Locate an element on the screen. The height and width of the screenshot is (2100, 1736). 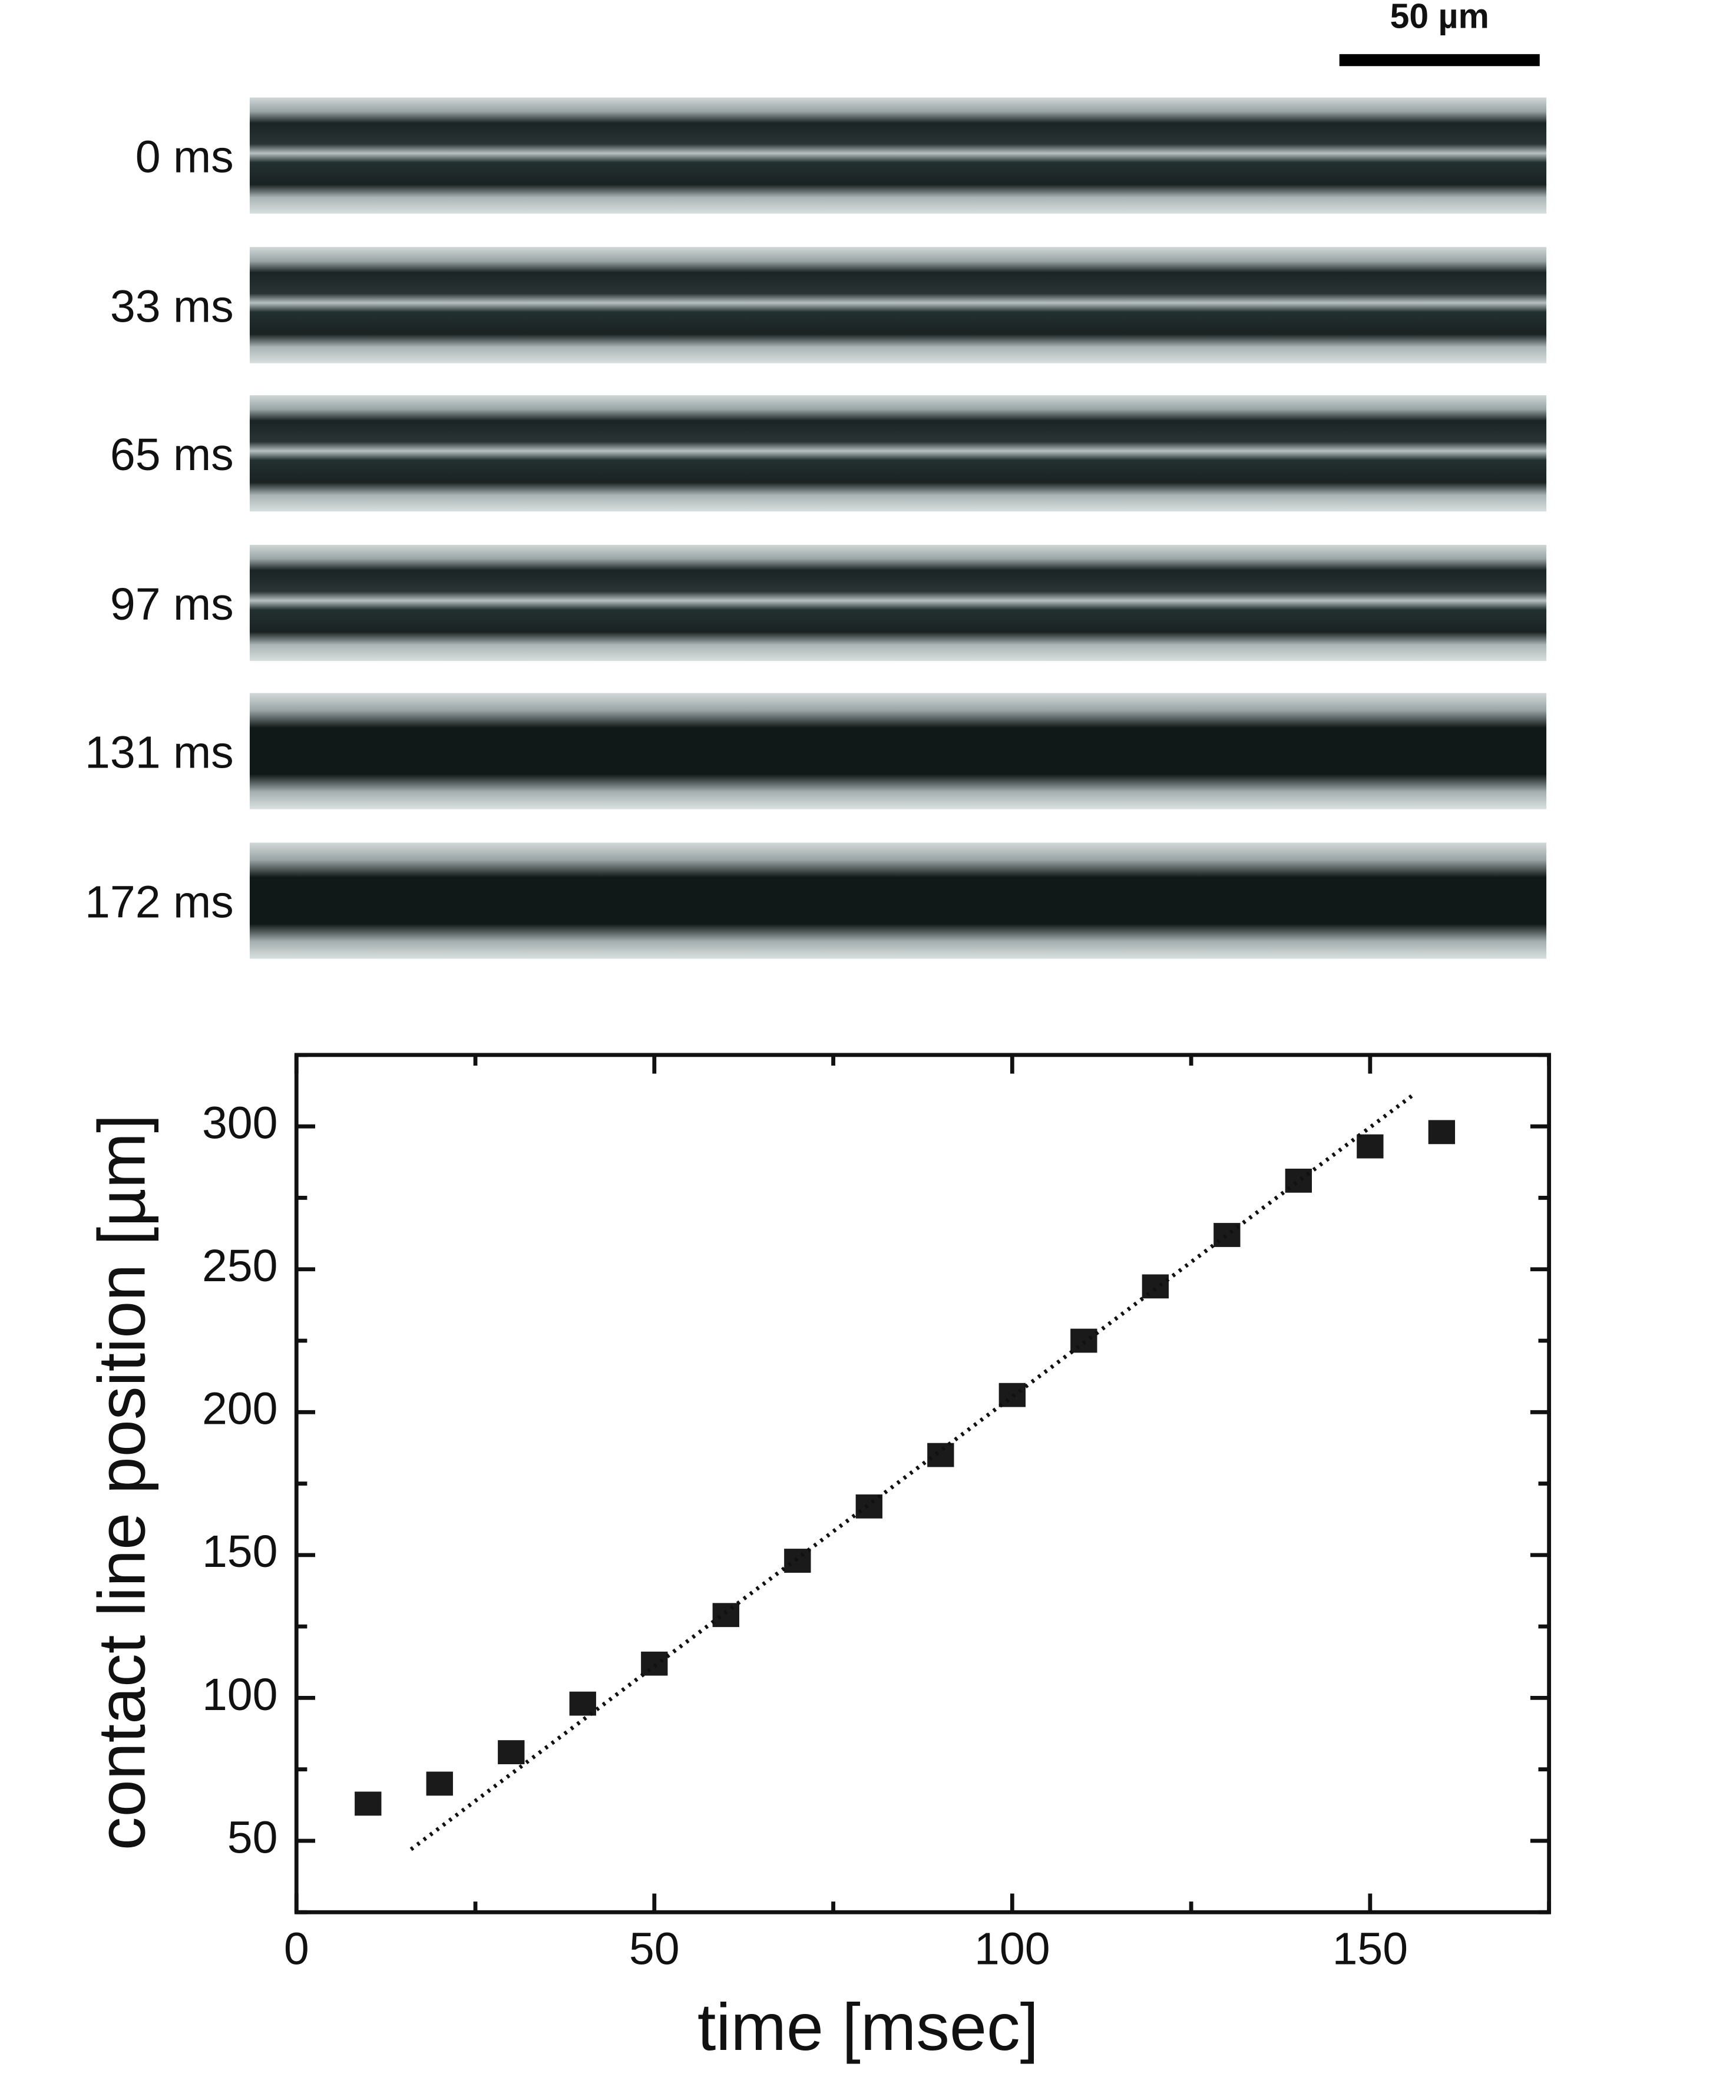
y-axis-label: contact line position [µm] is located at coordinates (121, 1483).